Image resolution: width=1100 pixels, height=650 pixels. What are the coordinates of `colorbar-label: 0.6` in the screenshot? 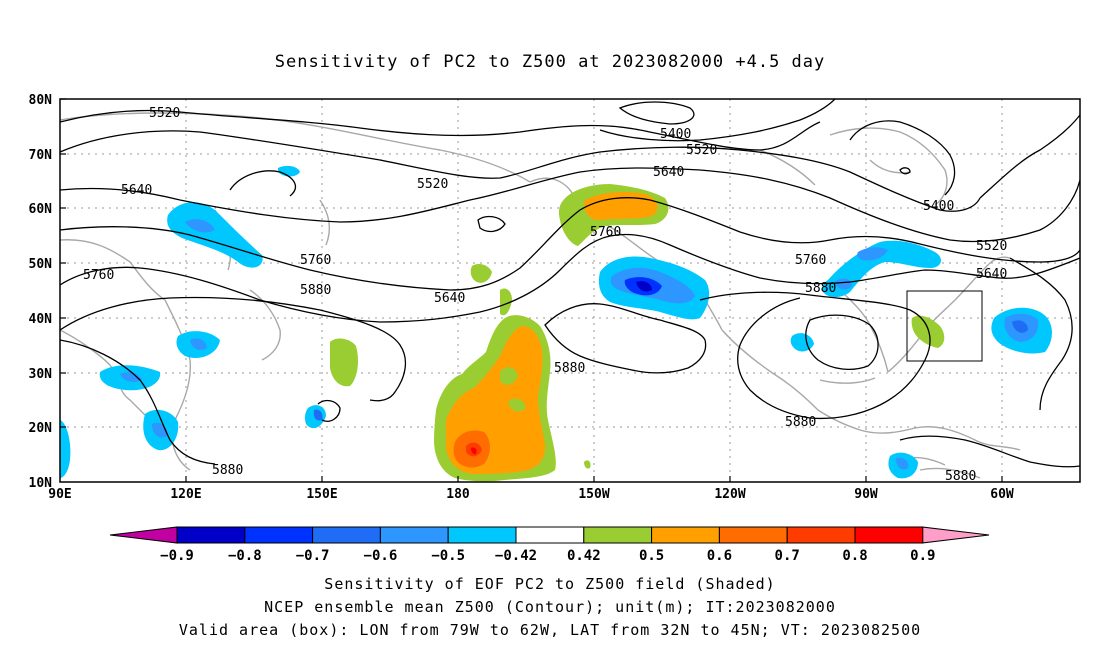 It's located at (719, 556).